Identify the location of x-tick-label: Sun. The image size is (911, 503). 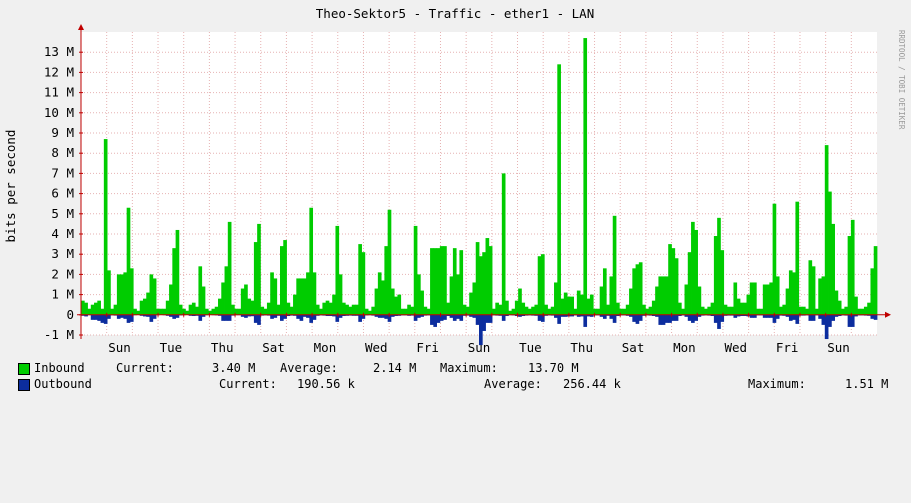
(479, 347).